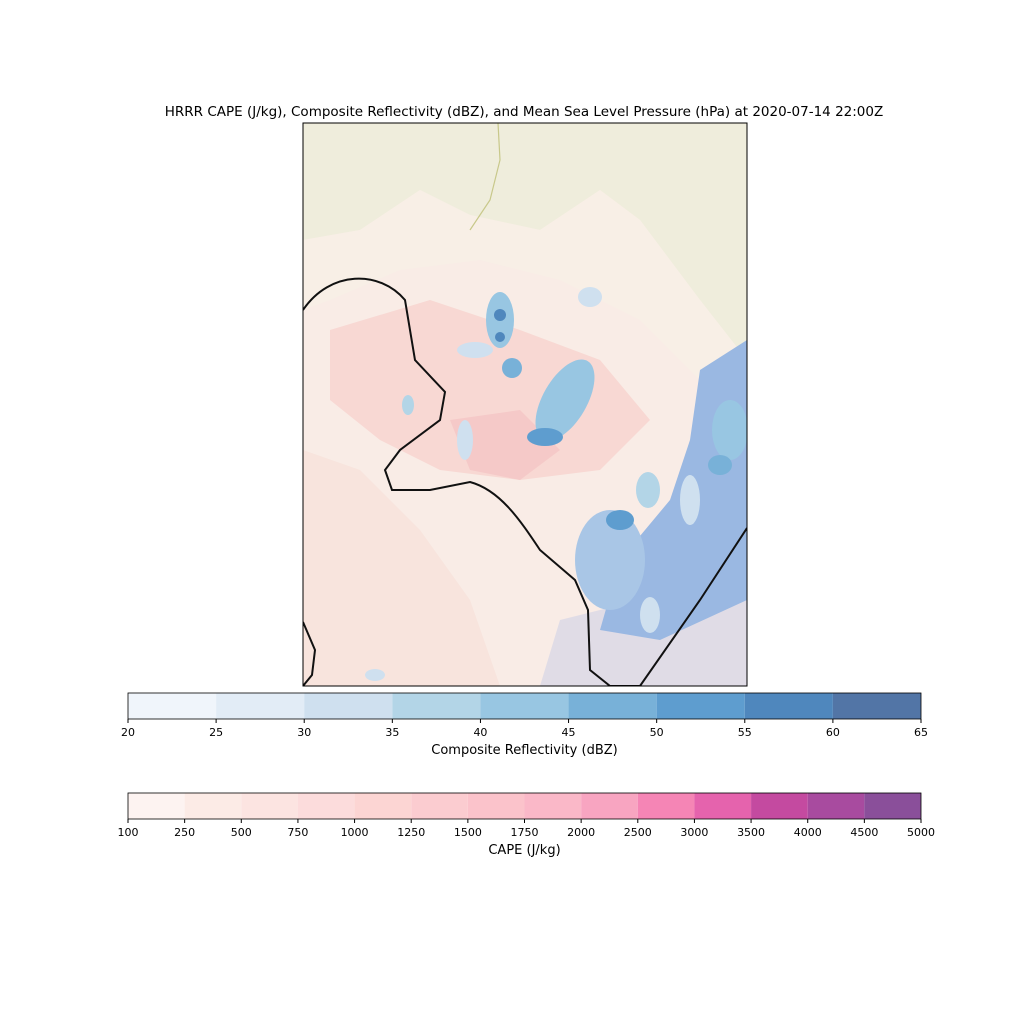  I want to click on tick-label: 1750, so click(525, 832).